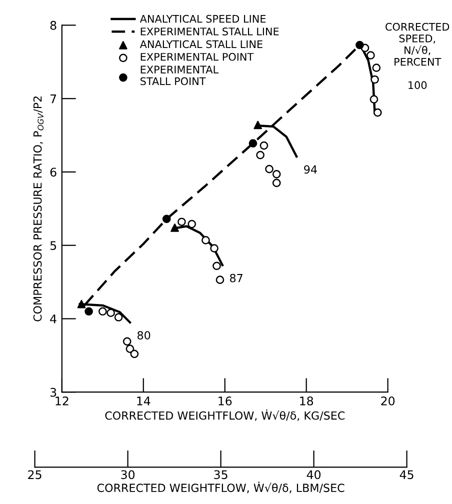 This screenshot has width=452, height=504. Describe the element at coordinates (35, 475) in the screenshot. I see `x2-tick-label: 25` at that location.